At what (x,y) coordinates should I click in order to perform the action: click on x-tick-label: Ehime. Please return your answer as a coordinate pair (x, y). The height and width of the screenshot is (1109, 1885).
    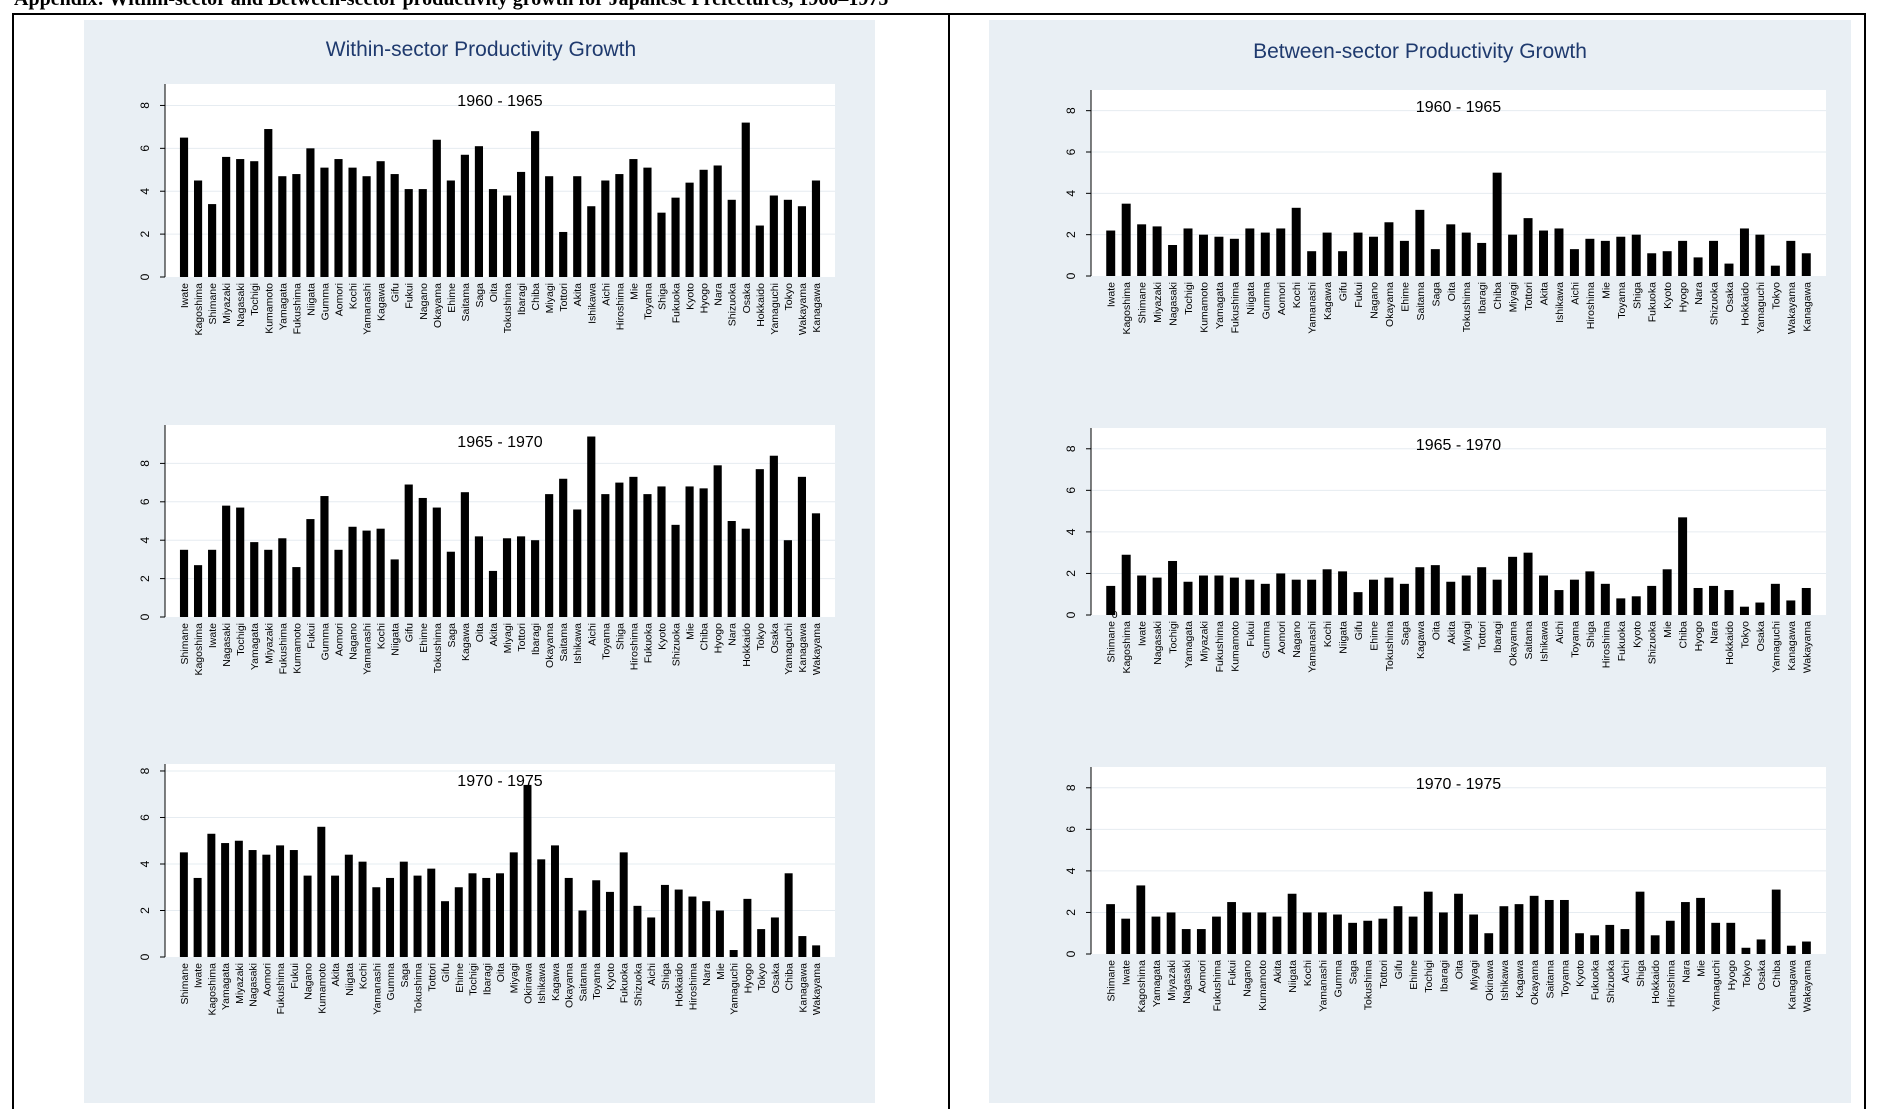
    Looking at the image, I should click on (452, 298).